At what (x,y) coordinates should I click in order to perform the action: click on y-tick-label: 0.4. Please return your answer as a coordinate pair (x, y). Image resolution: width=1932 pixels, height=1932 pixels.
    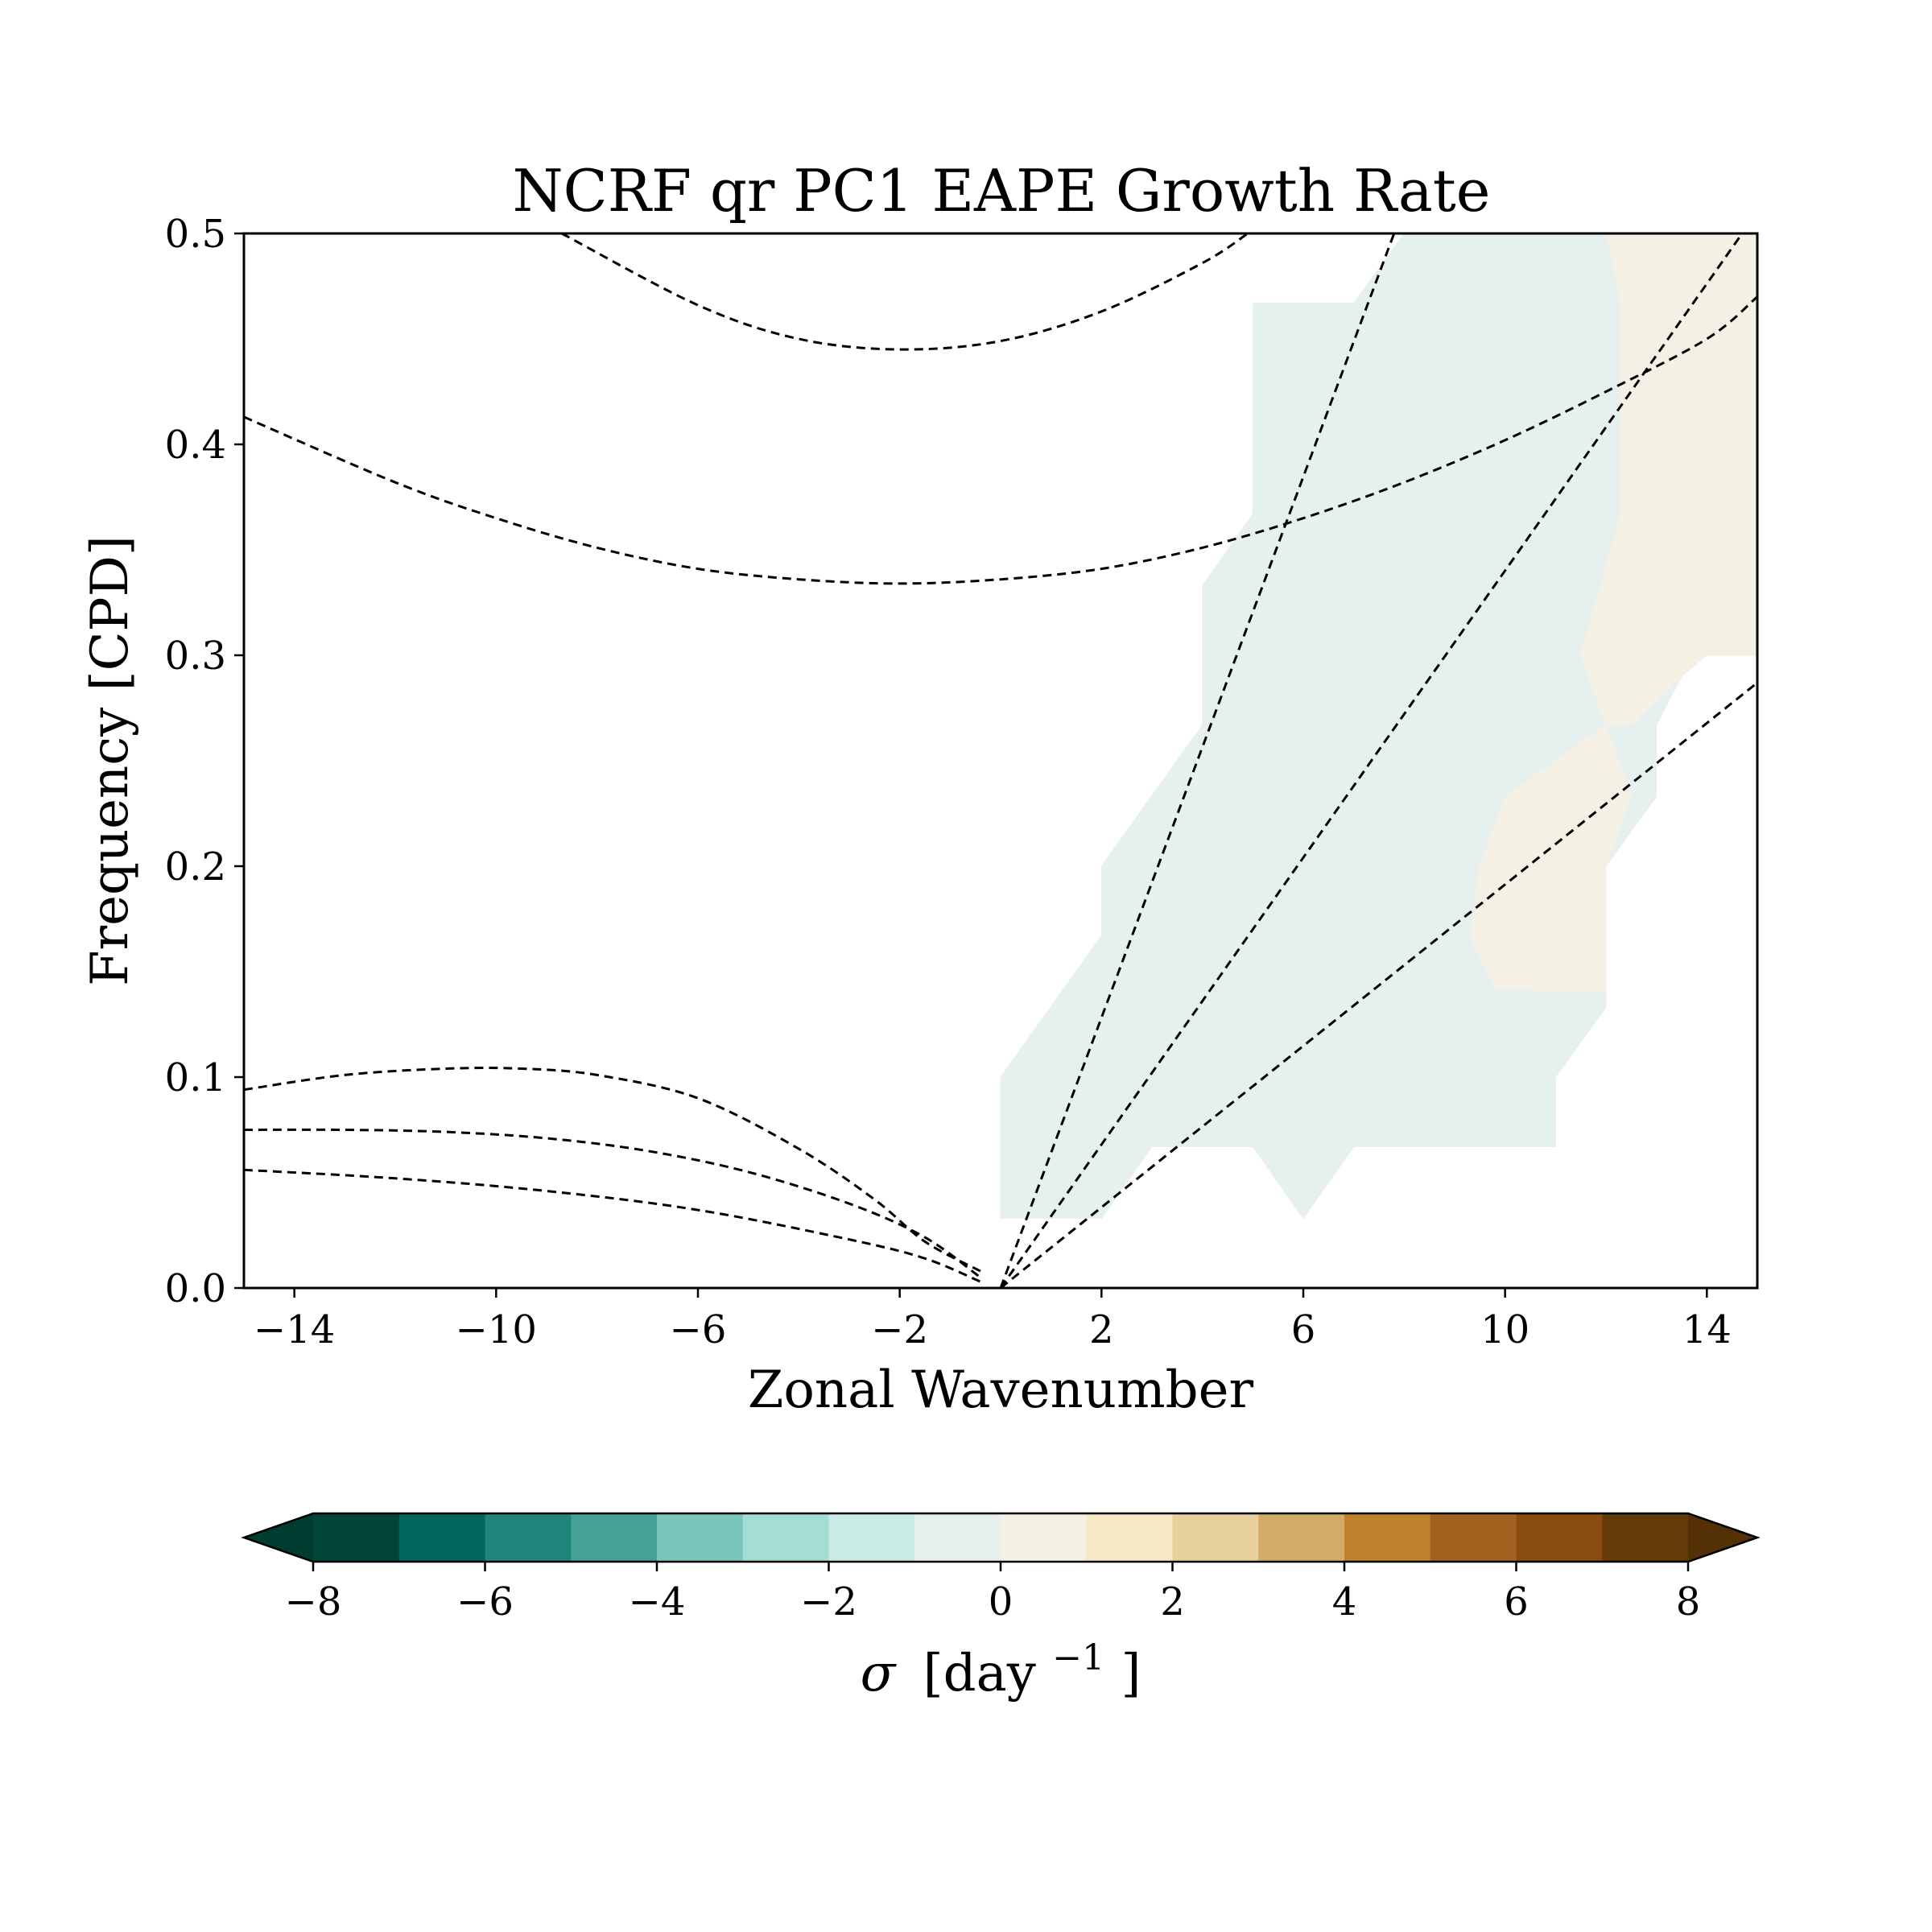
    Looking at the image, I should click on (195, 445).